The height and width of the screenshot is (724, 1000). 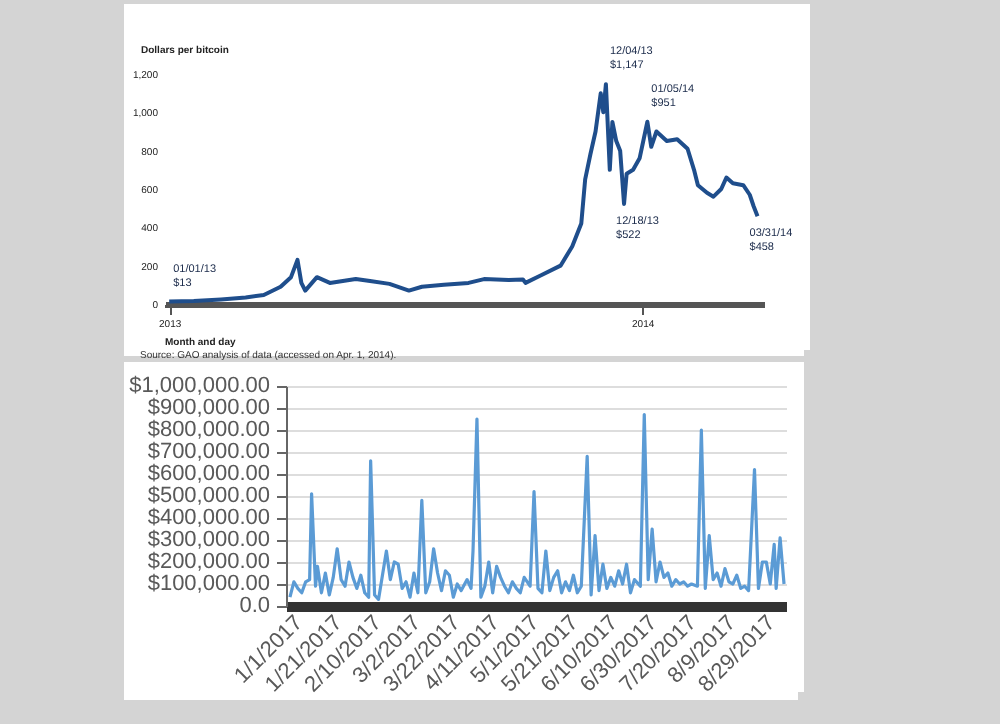 I want to click on y-tick-label: $400,000.00, so click(x=208, y=518).